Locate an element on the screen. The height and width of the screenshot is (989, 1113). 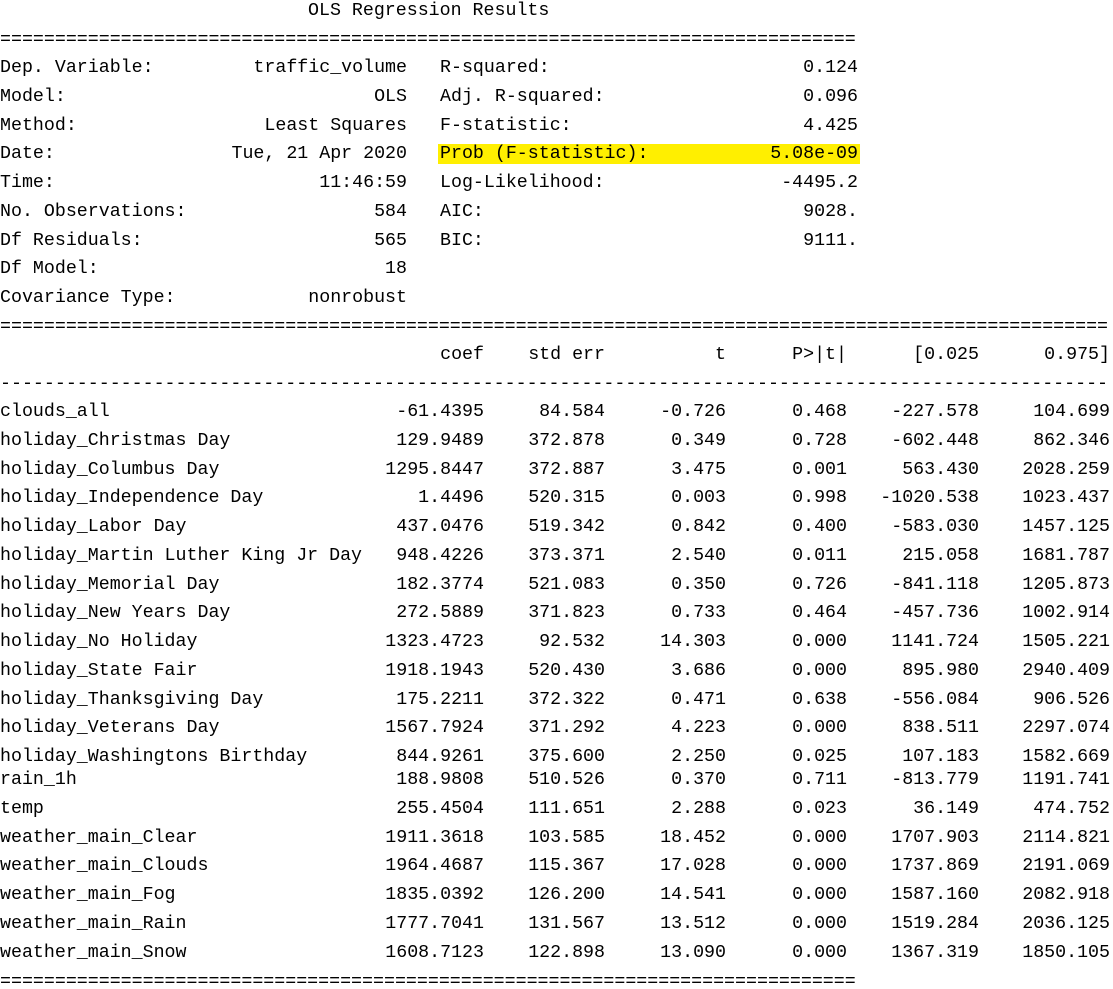
cell: 520.430 is located at coordinates (566, 670).